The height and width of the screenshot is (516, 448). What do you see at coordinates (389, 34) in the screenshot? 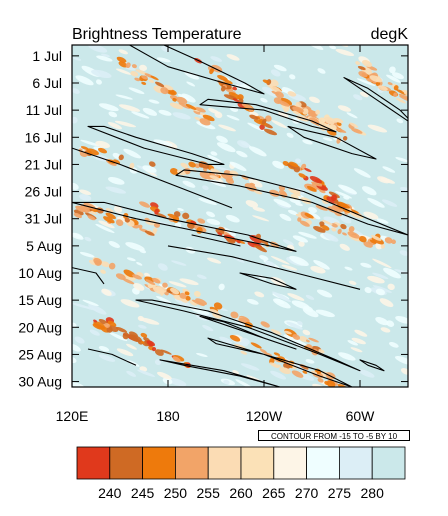
I see `chart-units: degK` at bounding box center [389, 34].